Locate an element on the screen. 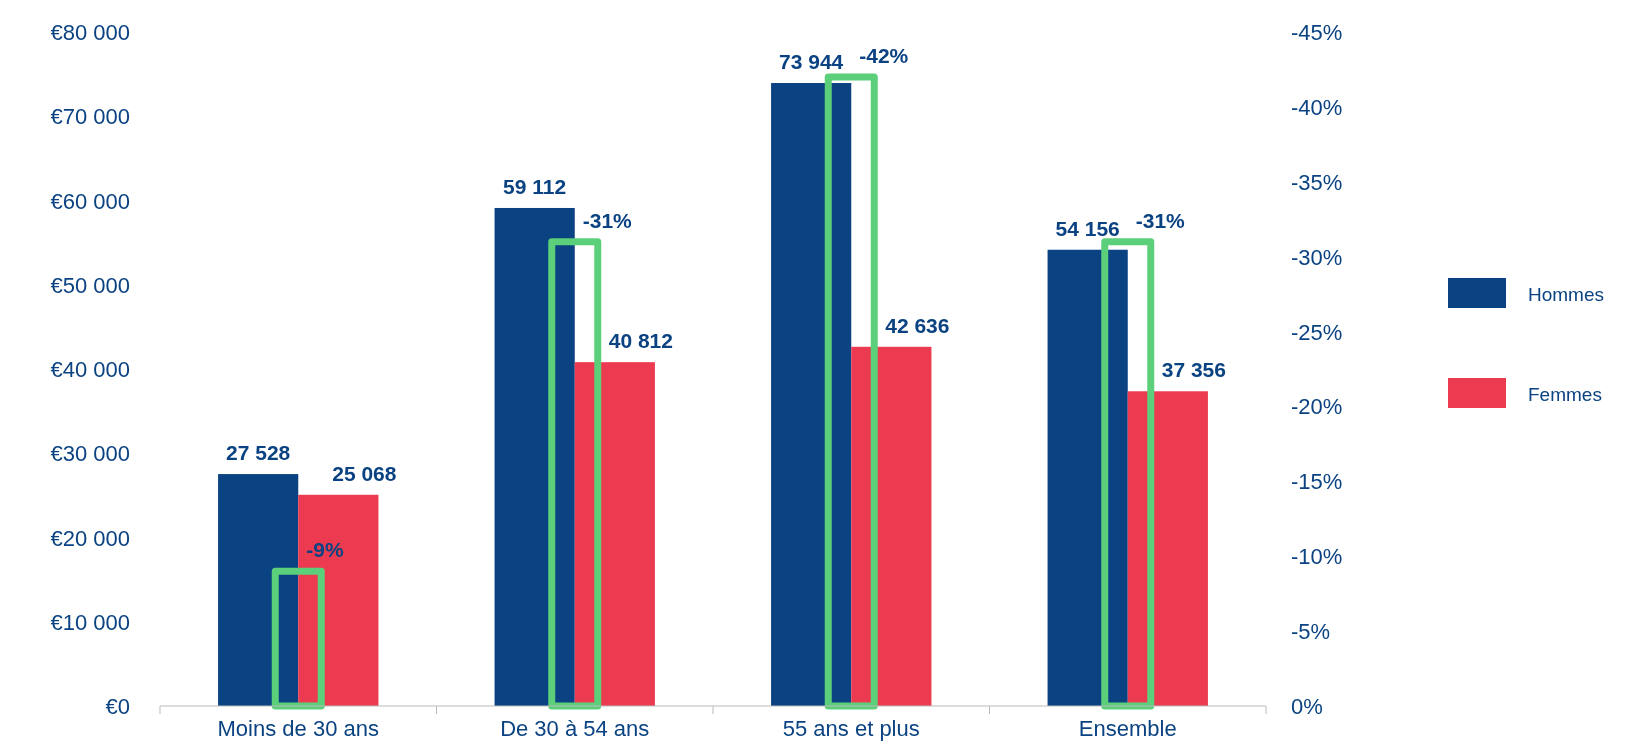 The height and width of the screenshot is (743, 1638). y2-tick-label: -45% is located at coordinates (1317, 32).